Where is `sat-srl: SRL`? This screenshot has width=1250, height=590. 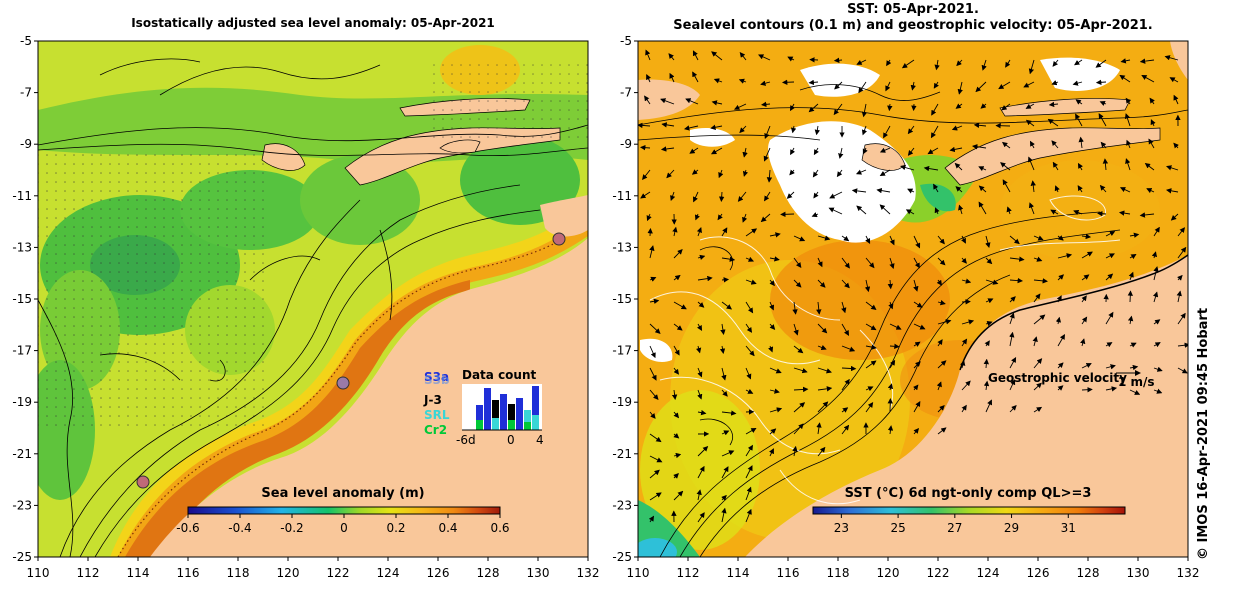
sat-srl: SRL is located at coordinates (437, 415).